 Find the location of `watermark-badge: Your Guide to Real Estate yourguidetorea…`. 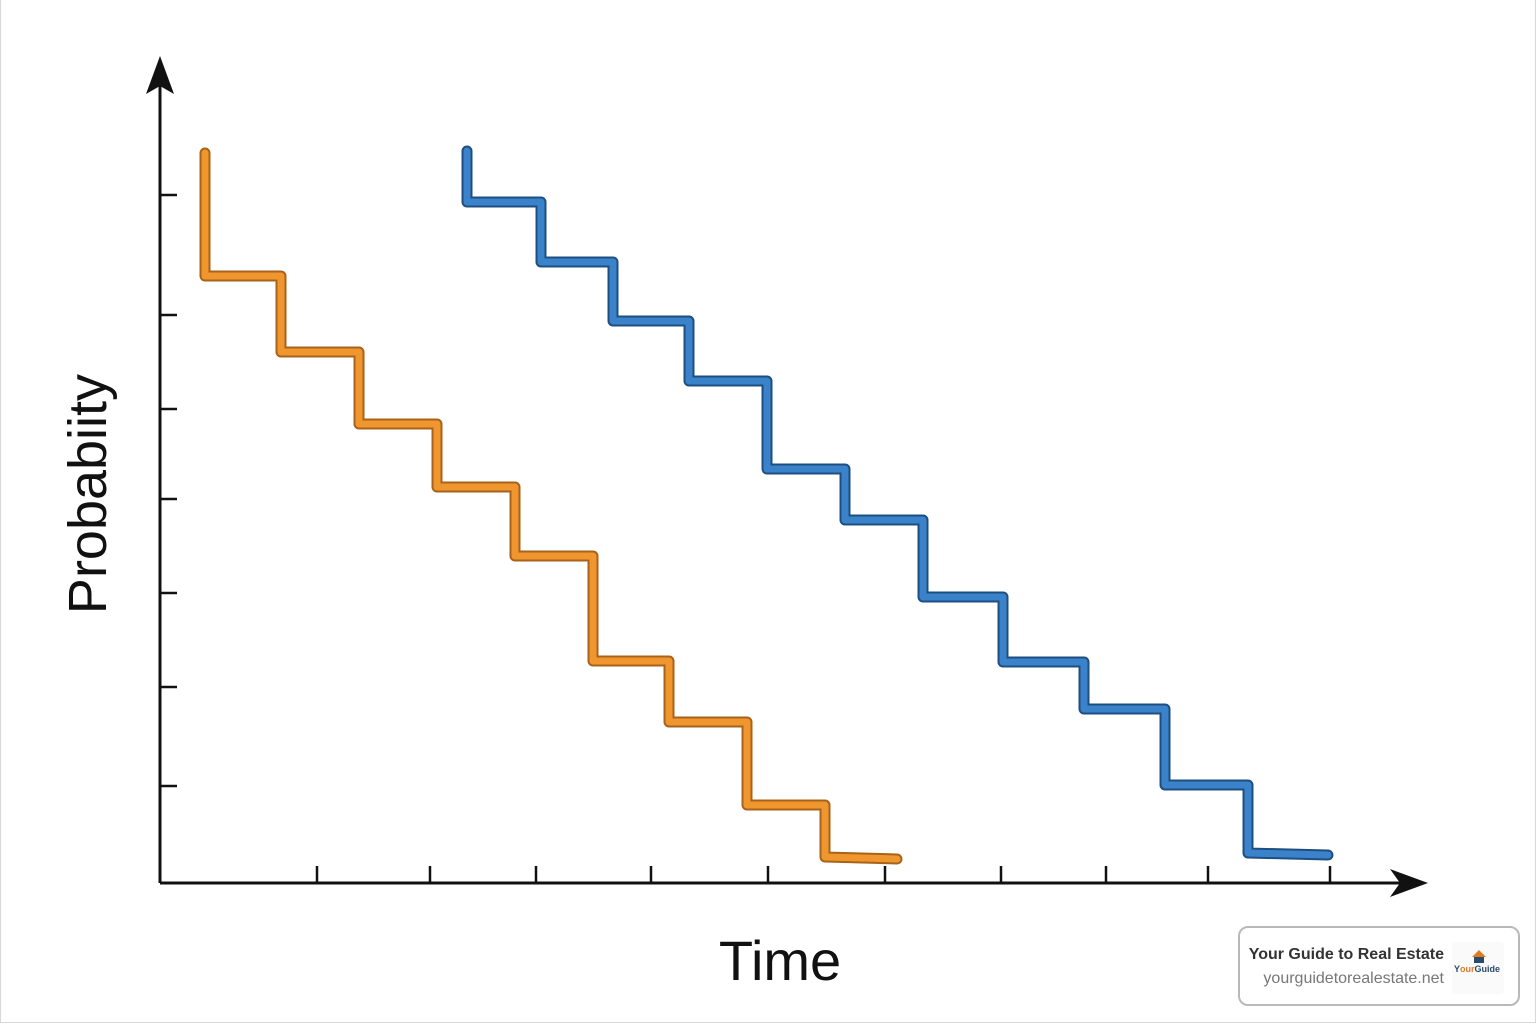

watermark-badge: Your Guide to Real Estate yourguidetorea… is located at coordinates (1379, 966).